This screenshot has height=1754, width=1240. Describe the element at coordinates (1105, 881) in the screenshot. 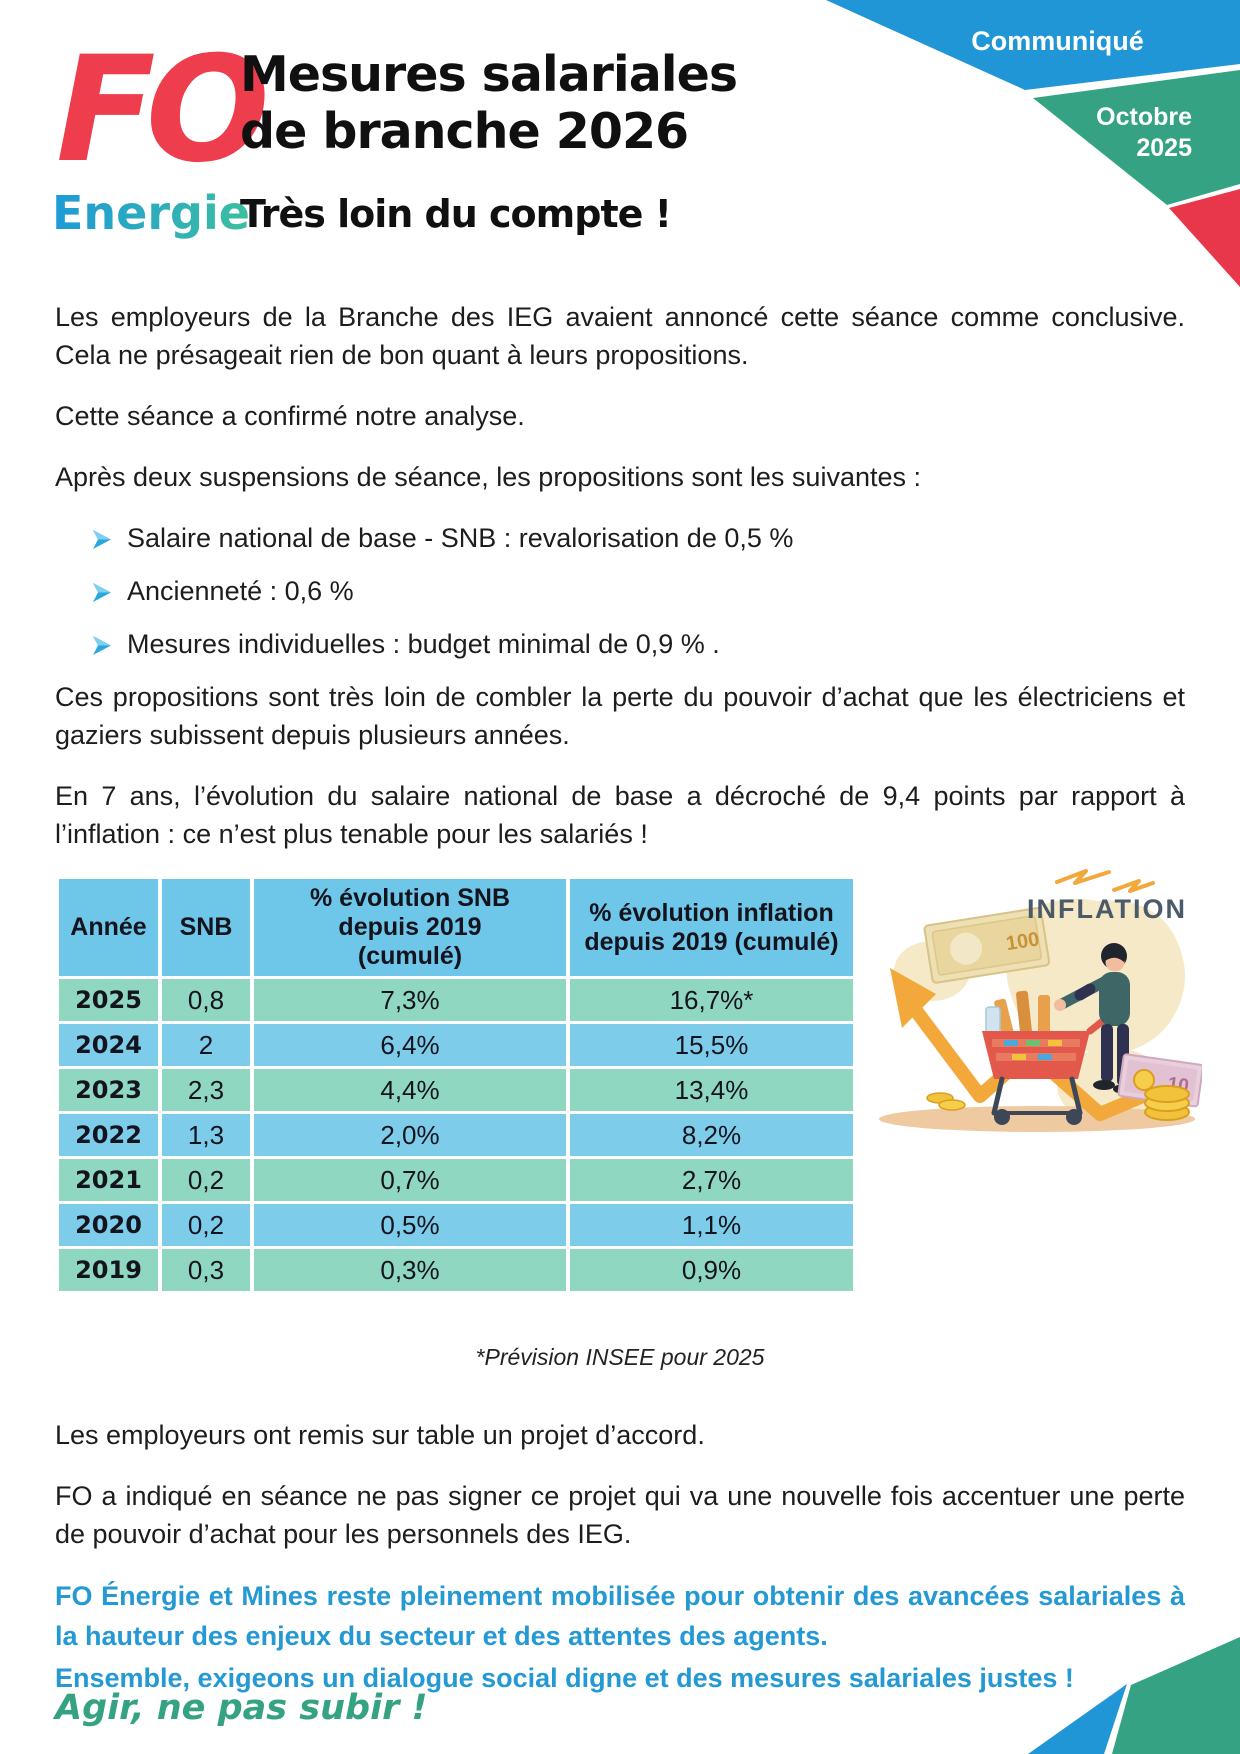

I see `lightning-icon` at that location.